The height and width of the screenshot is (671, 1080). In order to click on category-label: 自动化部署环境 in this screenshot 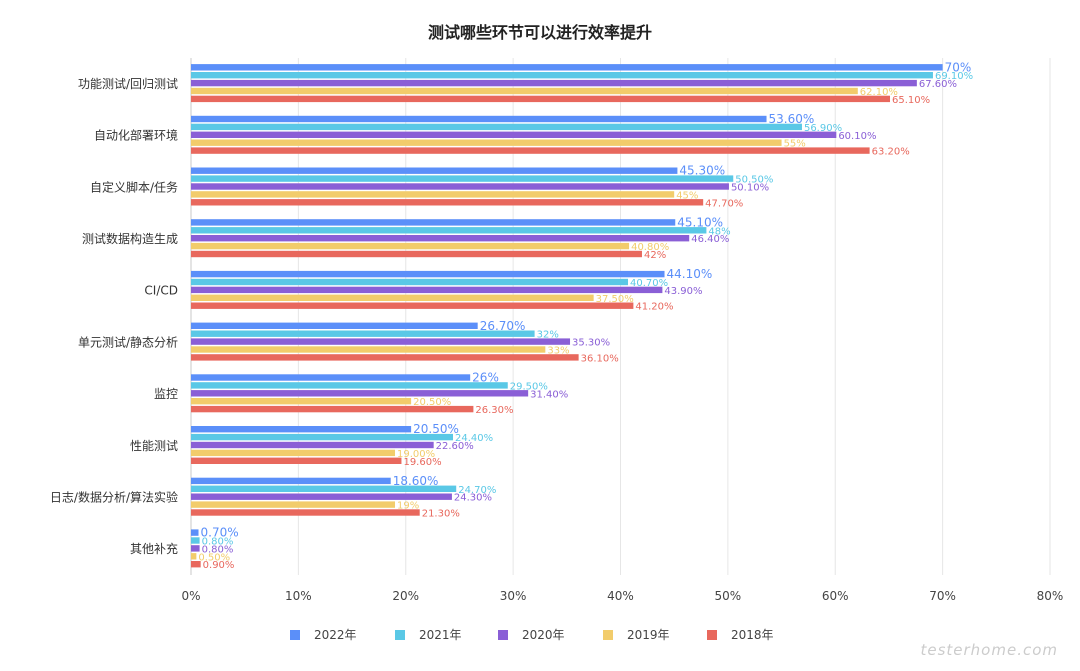, I will do `click(136, 135)`.